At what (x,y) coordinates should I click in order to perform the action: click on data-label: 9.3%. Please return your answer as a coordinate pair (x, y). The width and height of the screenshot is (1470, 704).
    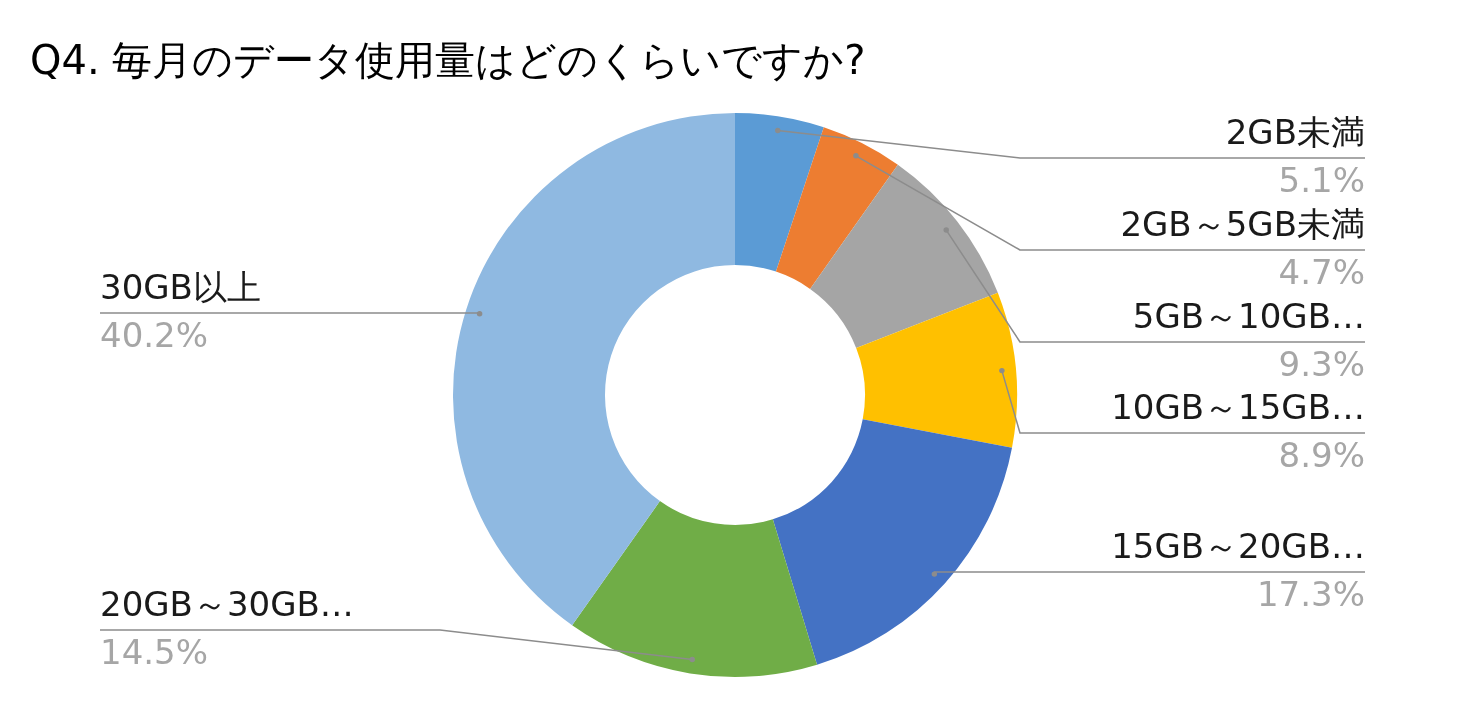
    Looking at the image, I should click on (1321, 364).